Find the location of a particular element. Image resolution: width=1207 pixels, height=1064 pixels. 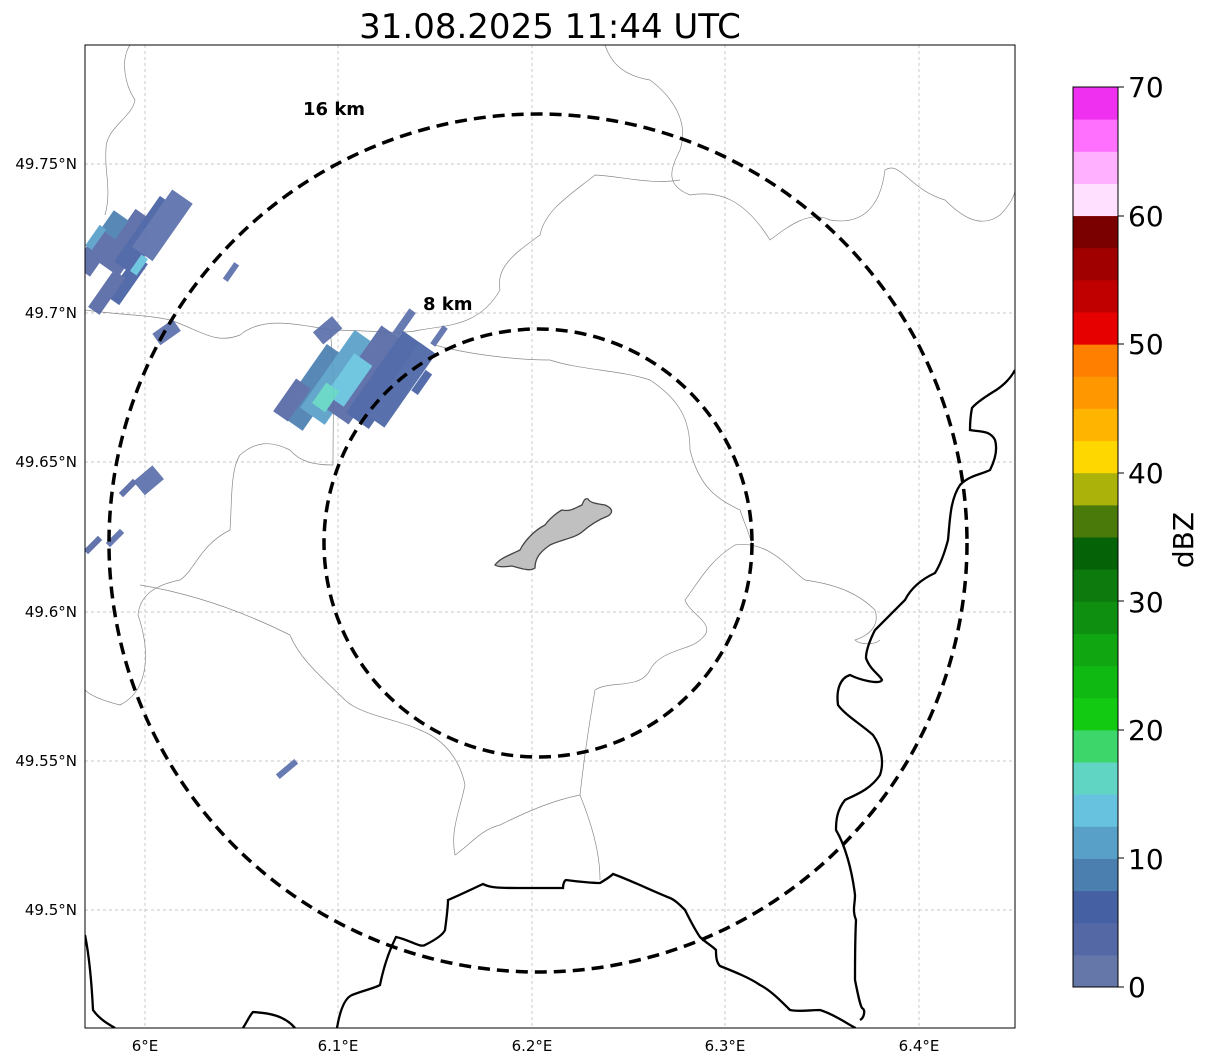

colorbar-tick-label: 20 is located at coordinates (1146, 730).